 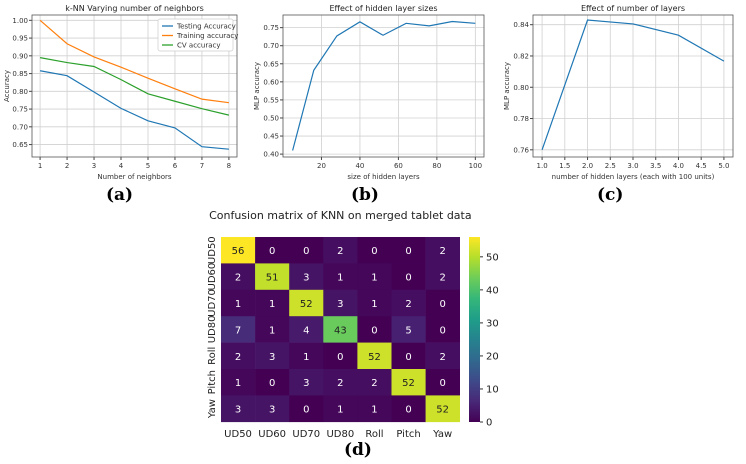 I want to click on panel-label-d: (d), so click(x=358, y=450).